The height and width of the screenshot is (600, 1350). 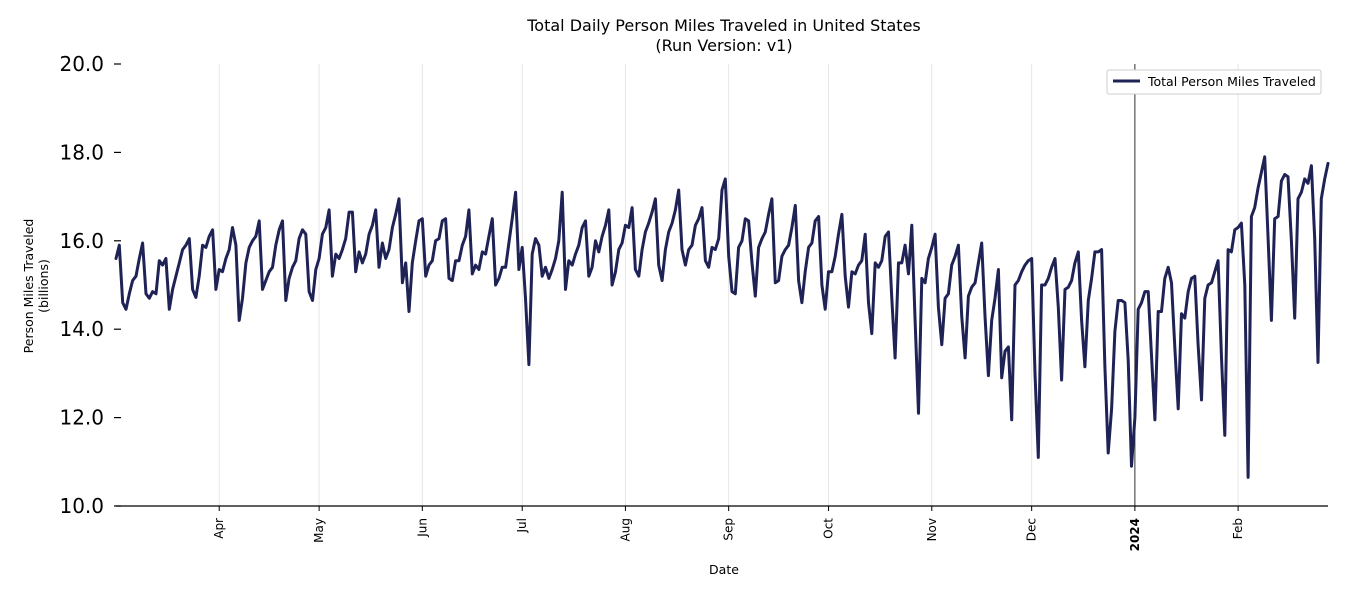 I want to click on y-axis-label: Person Miles Traveled, so click(x=28, y=286).